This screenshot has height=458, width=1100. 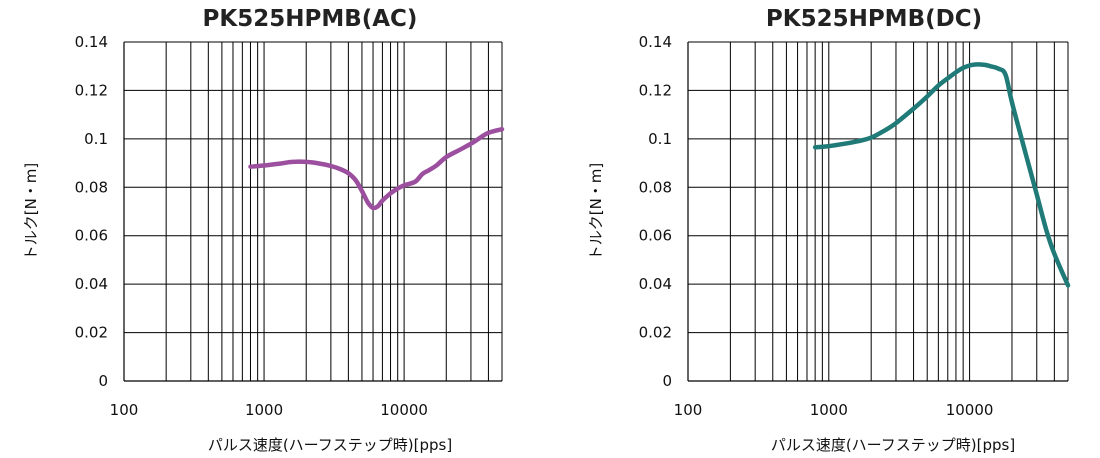 What do you see at coordinates (310, 19) in the screenshot?
I see `chart-title: PK525HPMB(AC)` at bounding box center [310, 19].